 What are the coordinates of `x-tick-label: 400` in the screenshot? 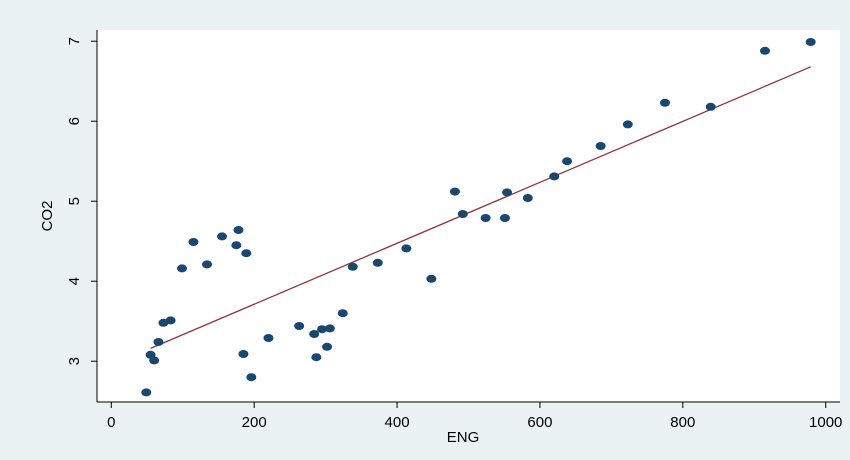 It's located at (397, 422).